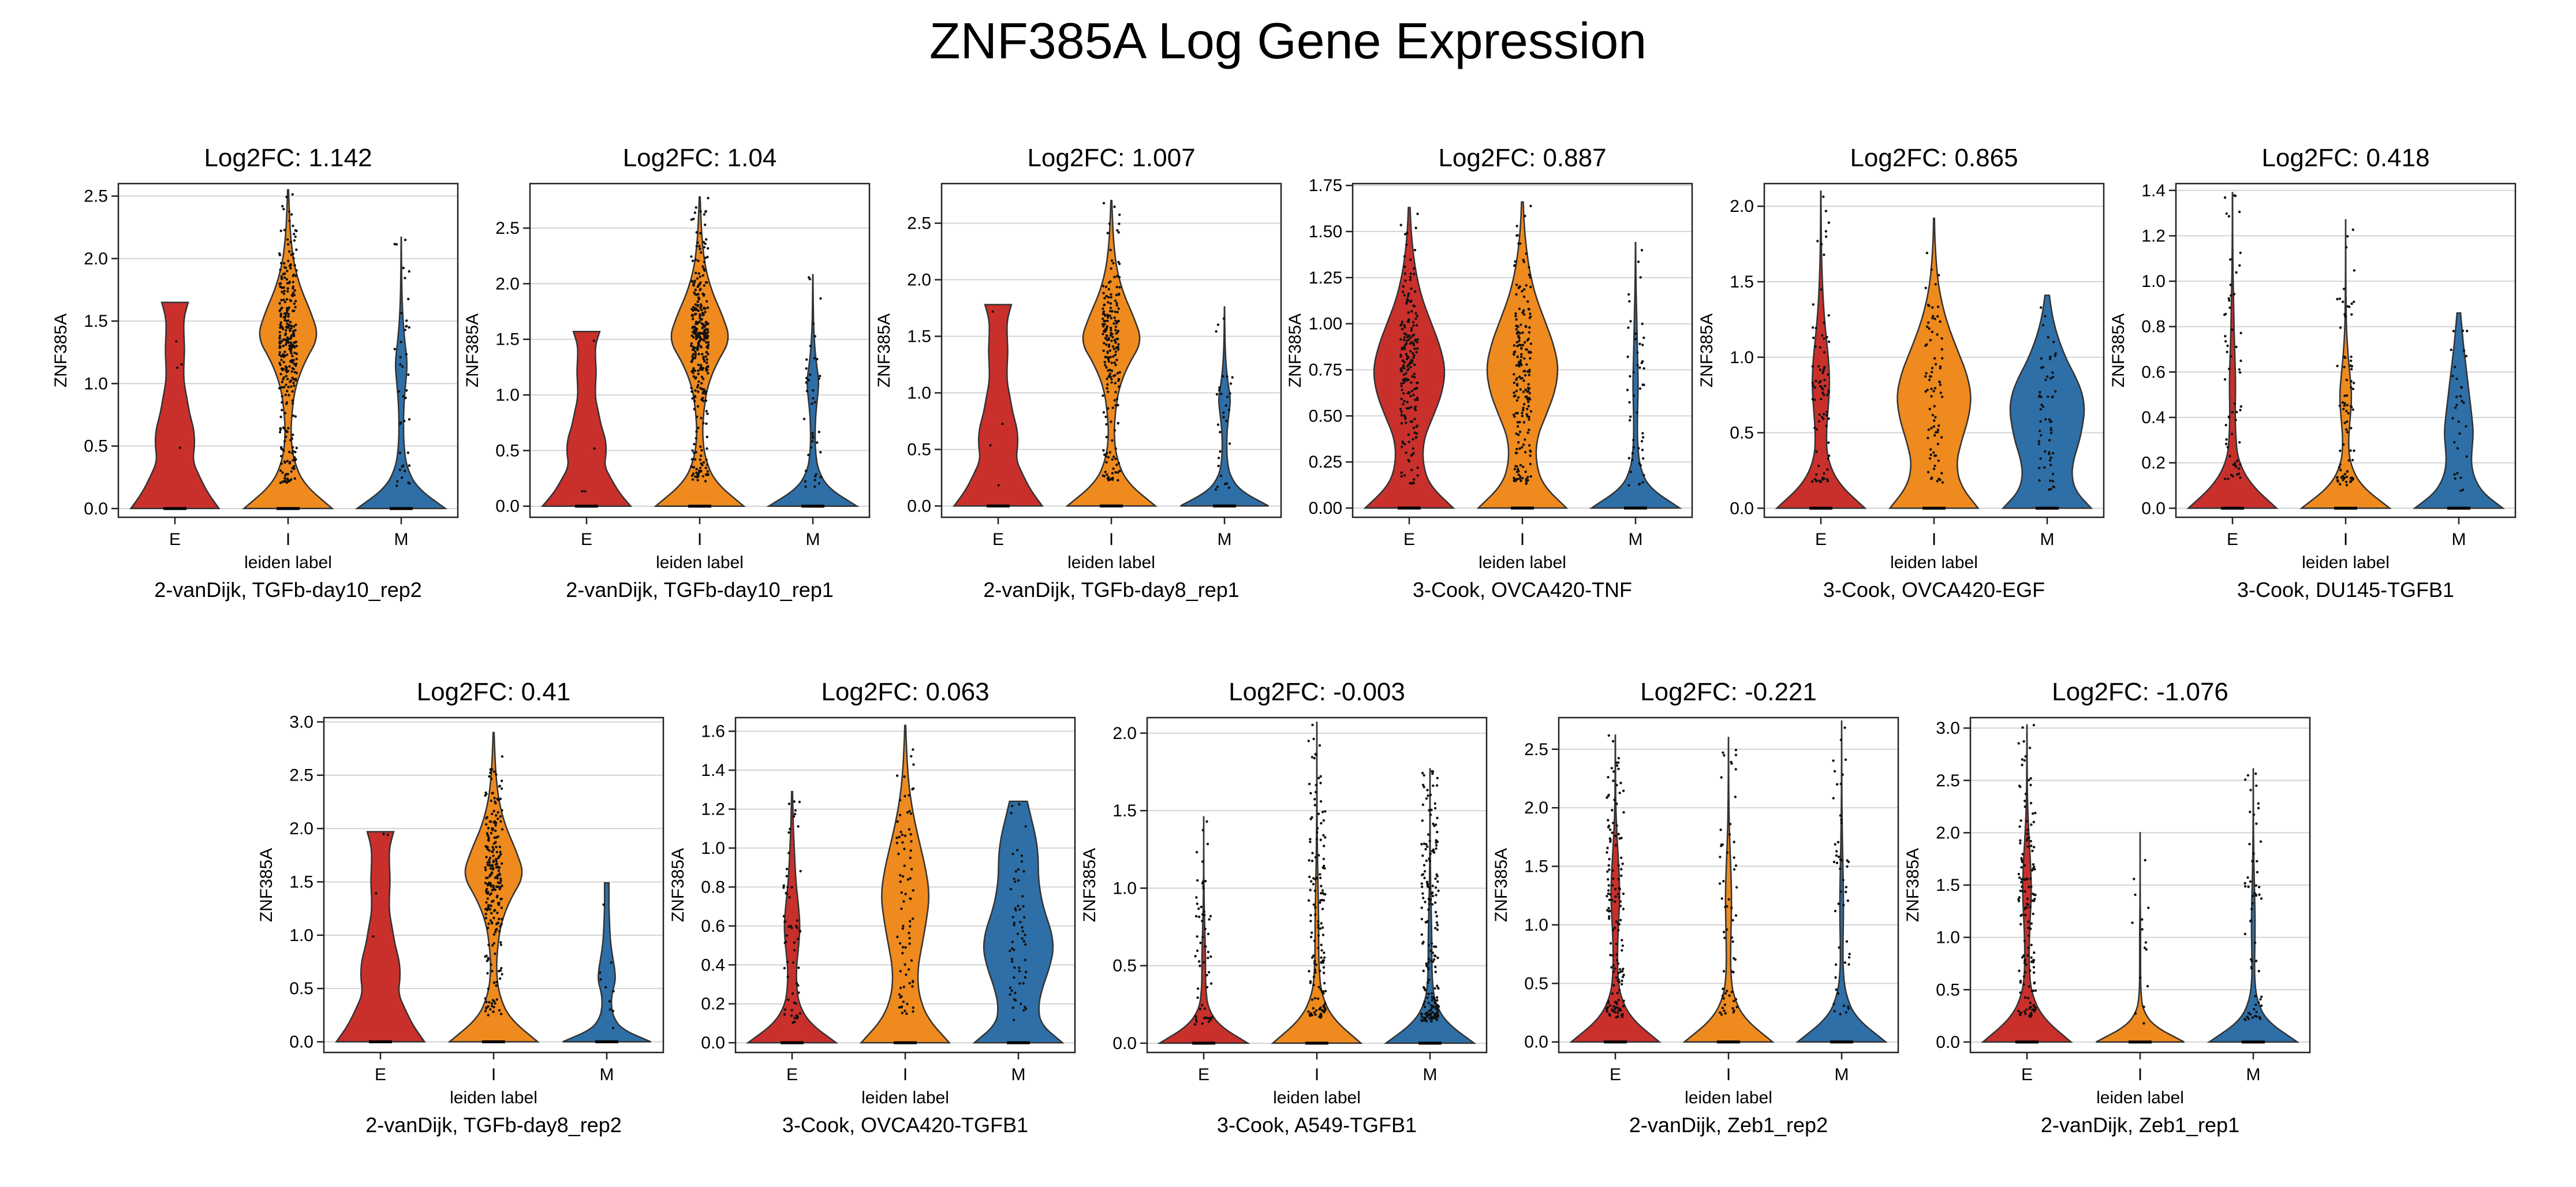  I want to click on points-E, so click(588, 416).